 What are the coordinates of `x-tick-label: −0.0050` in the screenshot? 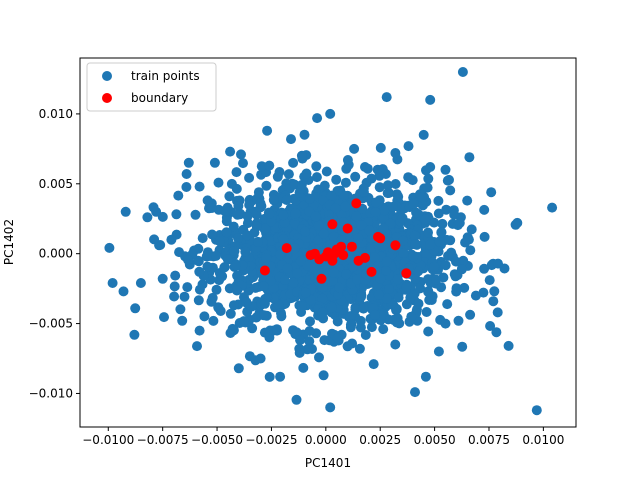 It's located at (217, 440).